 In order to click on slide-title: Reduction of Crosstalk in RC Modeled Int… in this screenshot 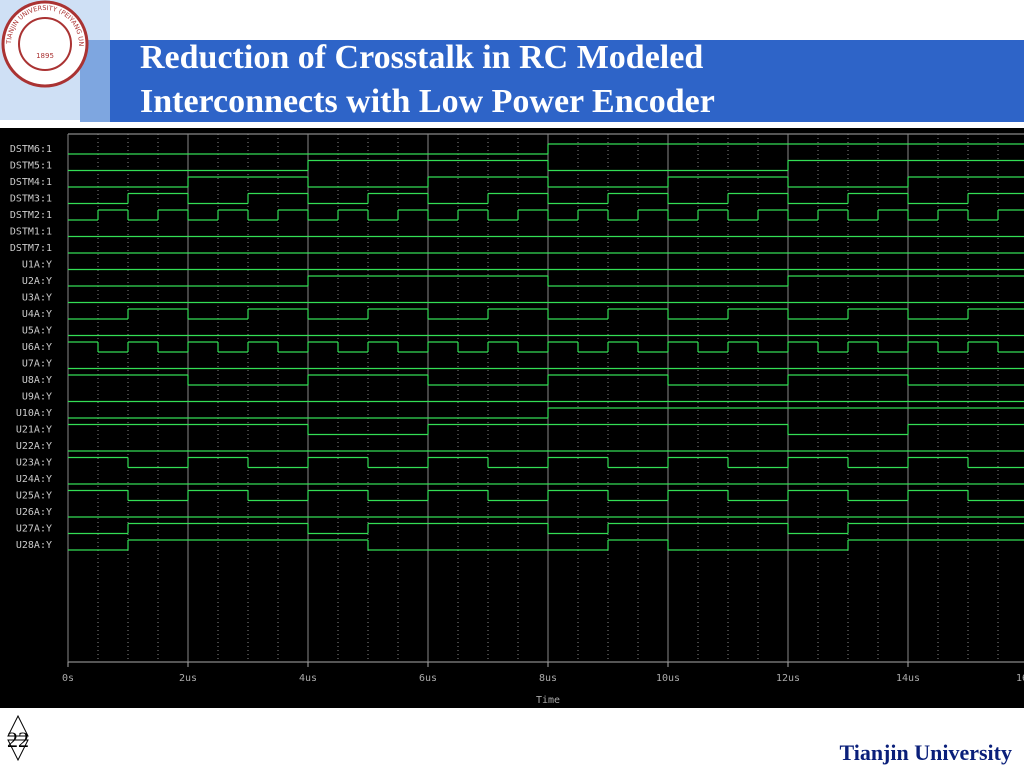, I will do `click(427, 80)`.